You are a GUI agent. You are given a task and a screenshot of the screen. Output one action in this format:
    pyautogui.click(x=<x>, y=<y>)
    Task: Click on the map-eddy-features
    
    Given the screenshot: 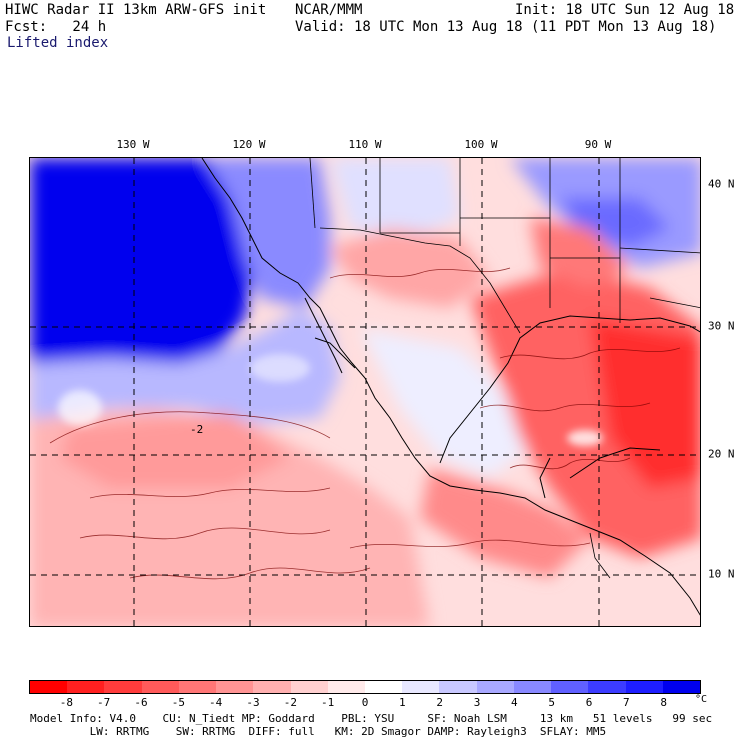 What is the action you would take?
    pyautogui.click(x=330, y=400)
    